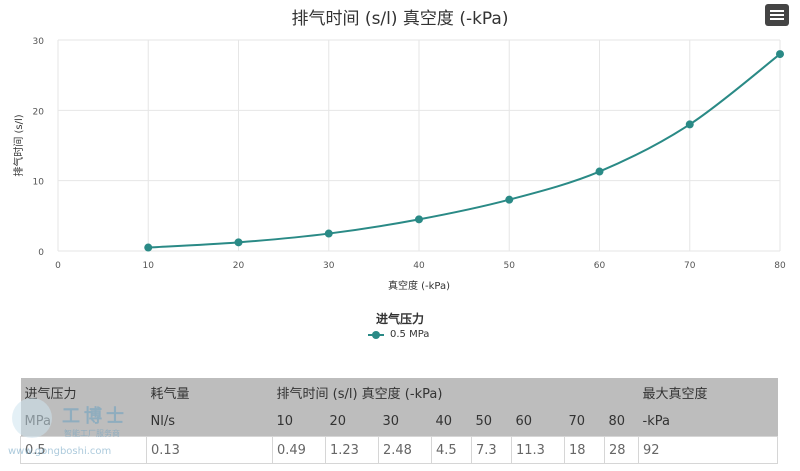  What do you see at coordinates (690, 266) in the screenshot?
I see `x-tick-label: 70` at bounding box center [690, 266].